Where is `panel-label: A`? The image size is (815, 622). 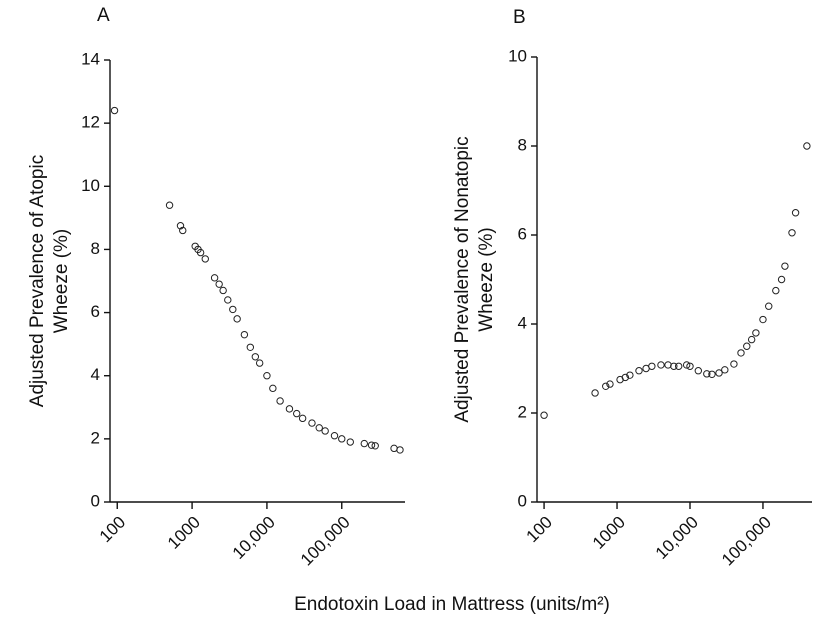 panel-label: A is located at coordinates (103, 15).